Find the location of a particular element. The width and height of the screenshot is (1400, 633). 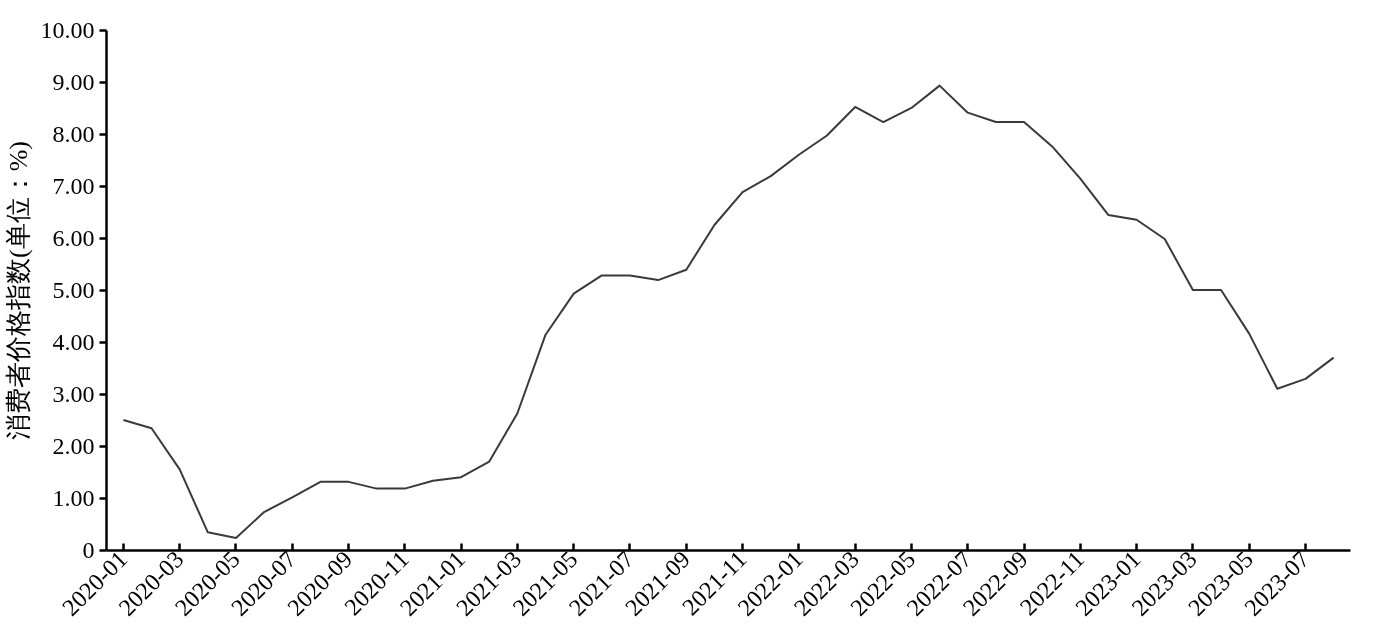

y-tick-label: 5.00 is located at coordinates (73, 290).